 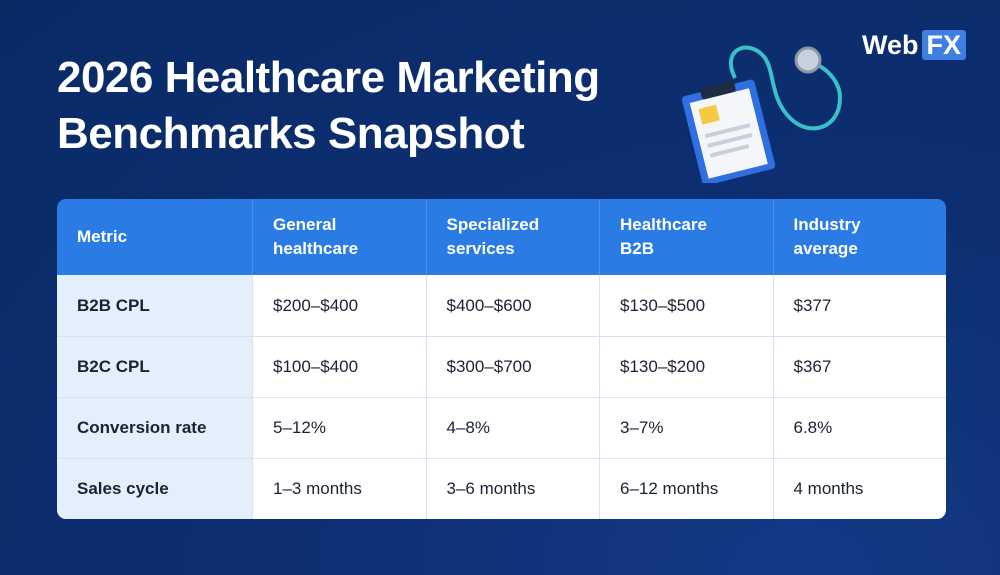 What do you see at coordinates (512, 427) in the screenshot?
I see `cell: 4–8%` at bounding box center [512, 427].